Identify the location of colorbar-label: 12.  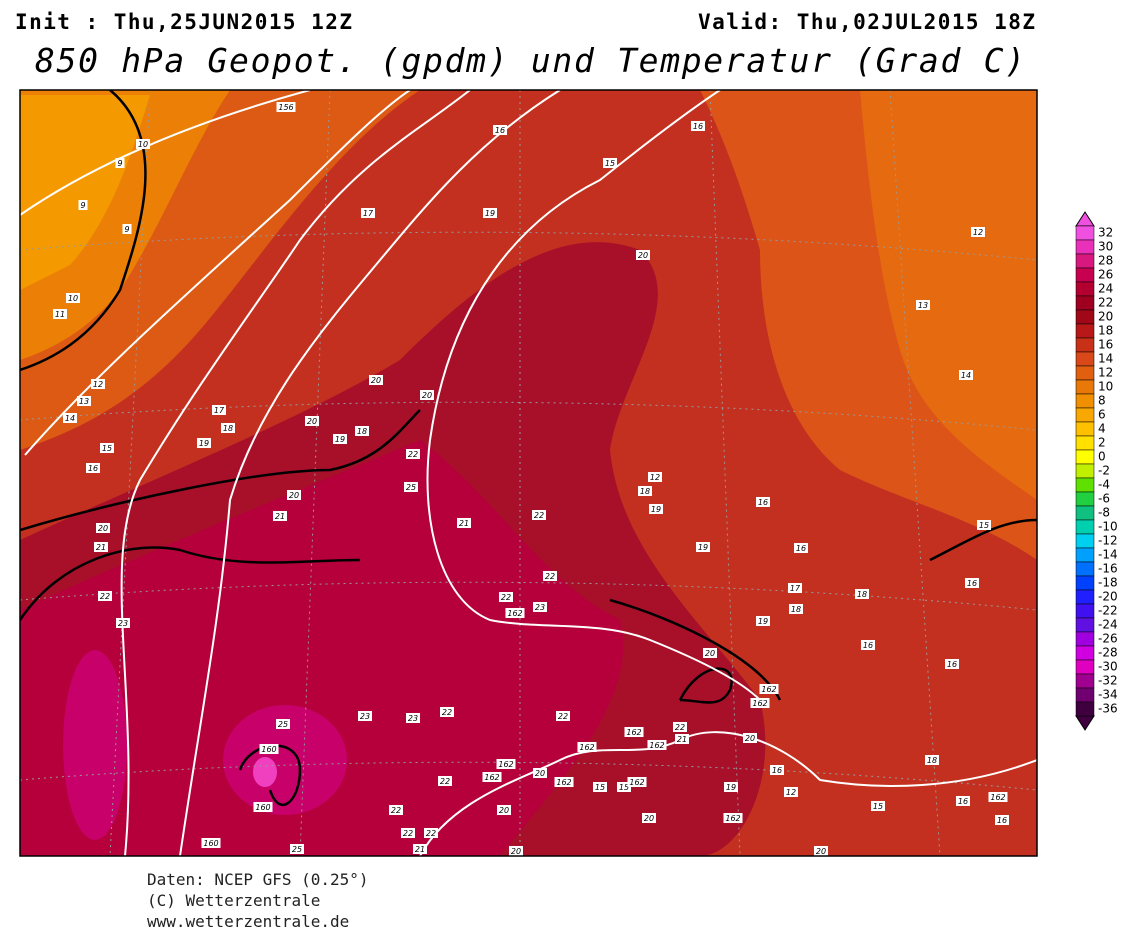
(1105, 373).